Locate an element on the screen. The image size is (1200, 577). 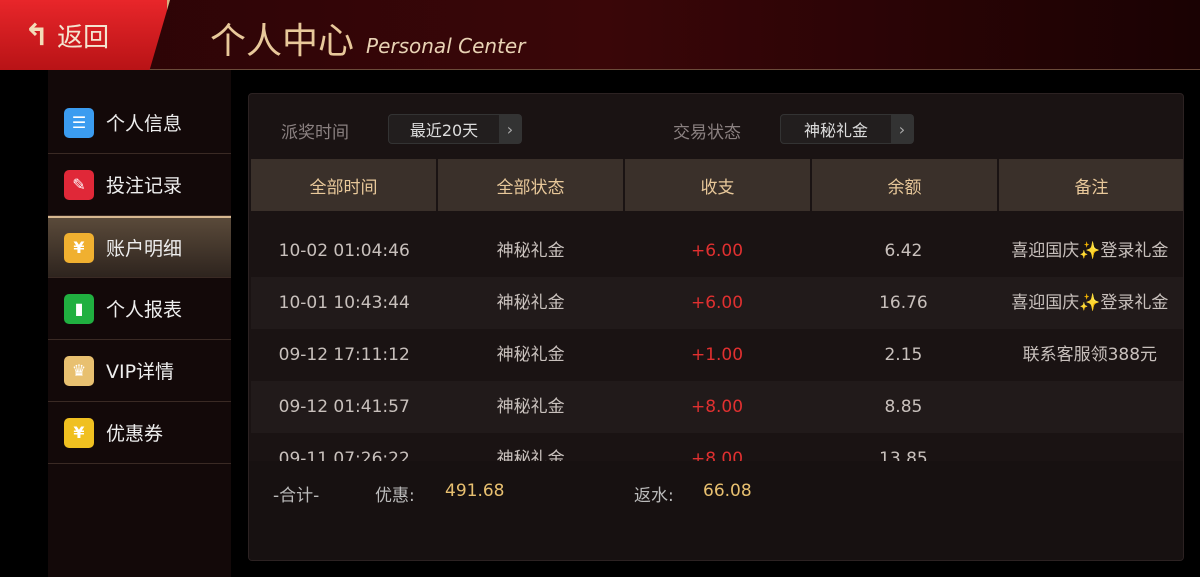
table-header: 全部时间 全部状态 收支 余额 备注 is located at coordinates (717, 185).